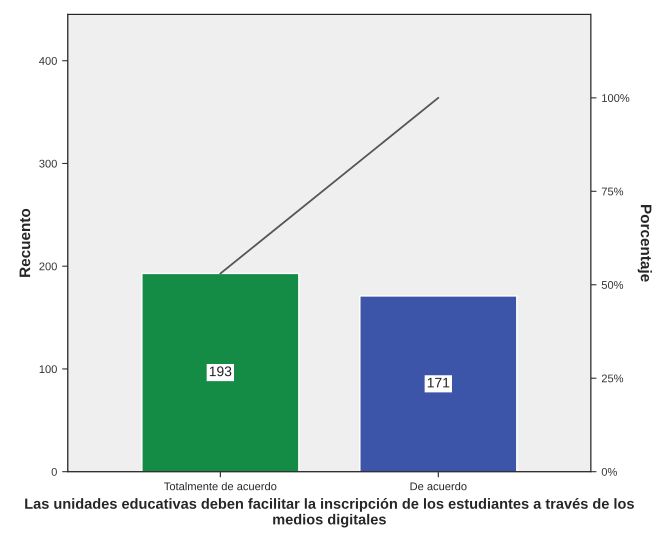  Describe the element at coordinates (439, 383) in the screenshot. I see `data-label: 171` at that location.